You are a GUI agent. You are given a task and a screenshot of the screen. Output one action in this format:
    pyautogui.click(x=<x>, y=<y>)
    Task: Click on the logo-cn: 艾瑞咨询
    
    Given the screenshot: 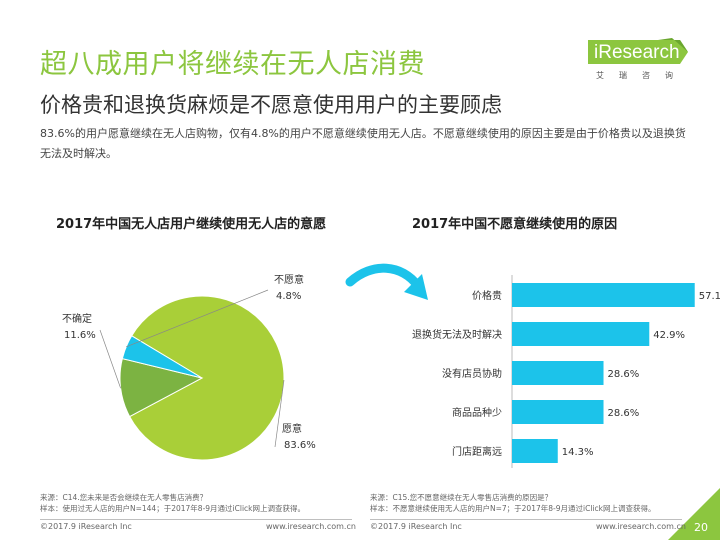 What is the action you would take?
    pyautogui.click(x=642, y=75)
    